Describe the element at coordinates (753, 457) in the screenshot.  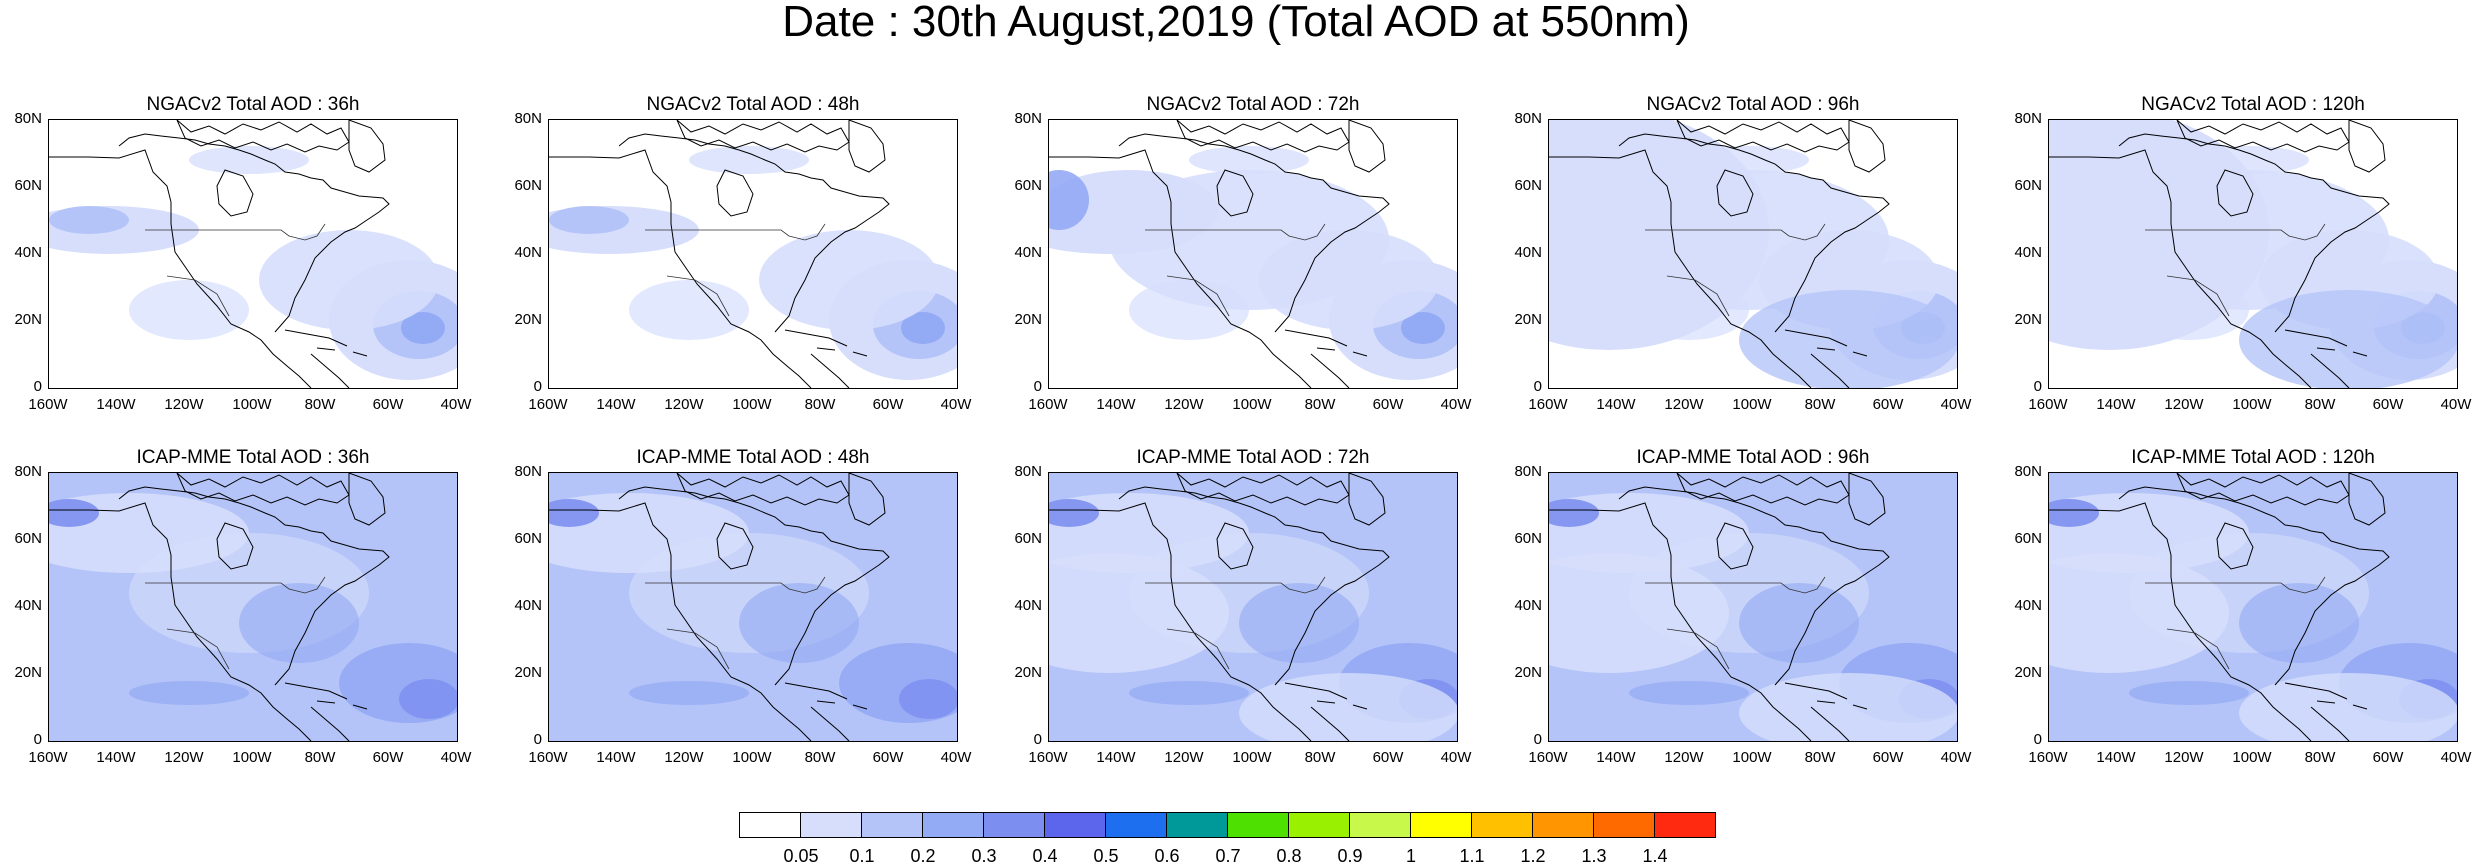
I see `panel-title: ICAP-MME Total AOD : 48h` at that location.